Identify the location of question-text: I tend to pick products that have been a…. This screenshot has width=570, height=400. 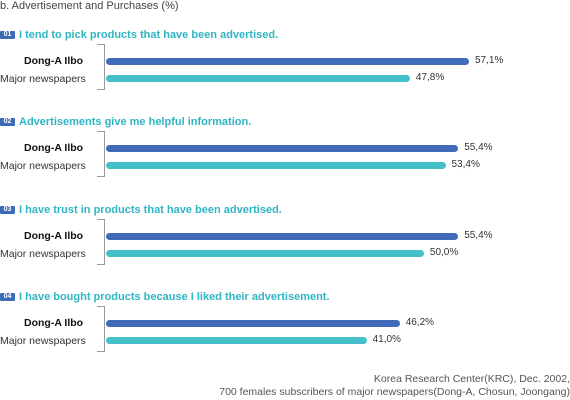
(149, 35).